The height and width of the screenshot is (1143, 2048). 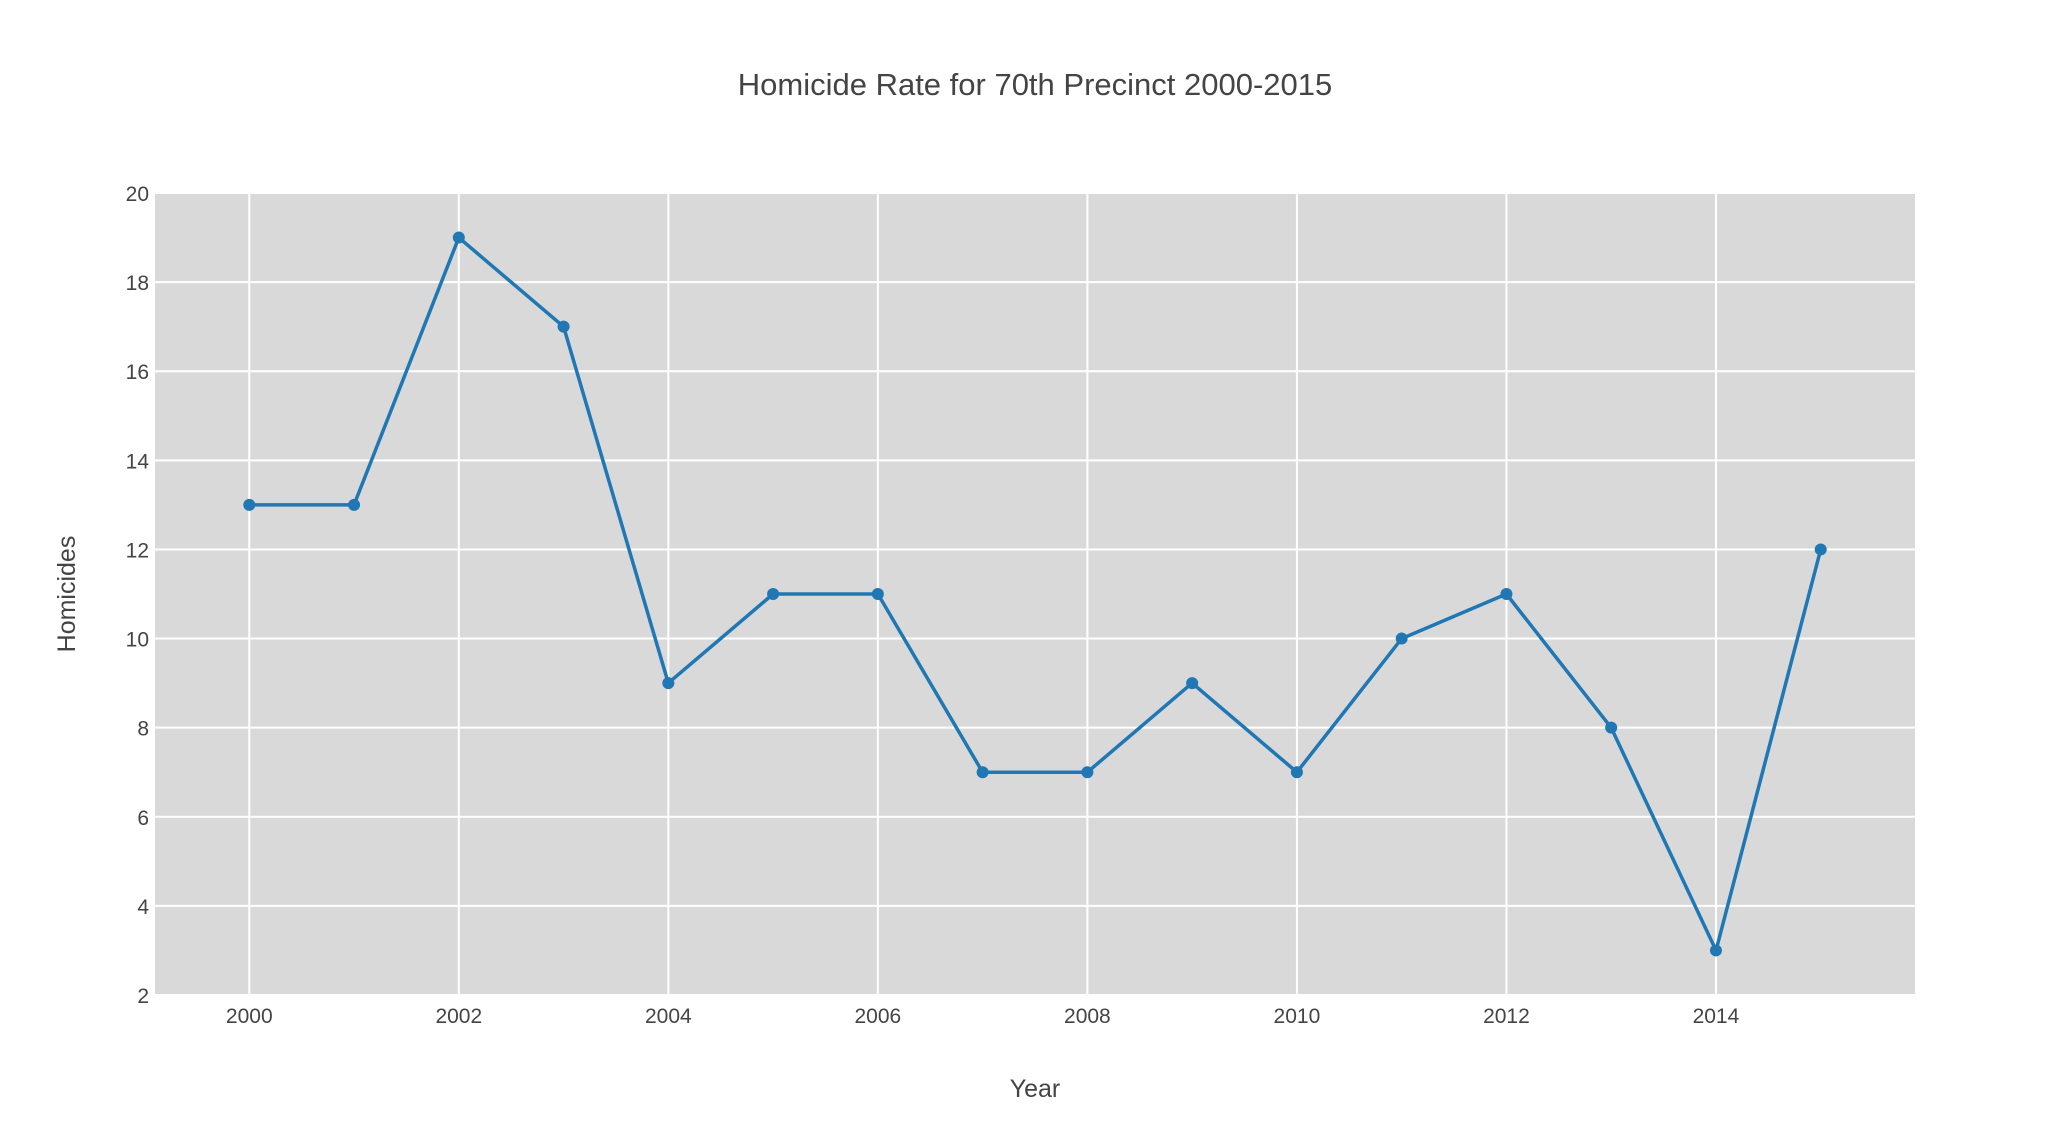 I want to click on x-tick-label: 2014, so click(x=1716, y=1016).